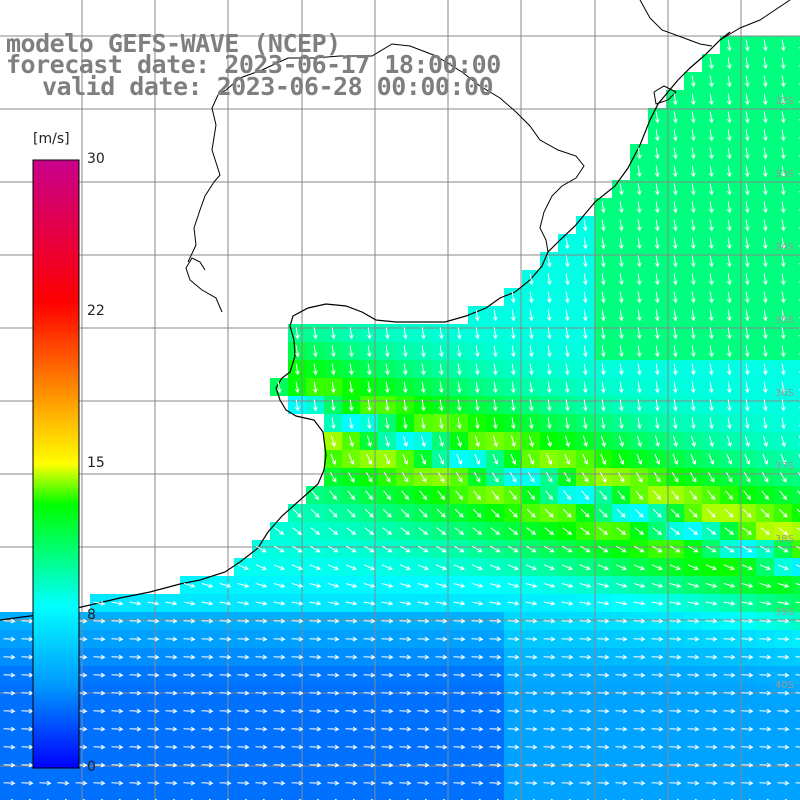  What do you see at coordinates (253, 64) in the screenshot?
I see `title-forecast-date: forecast date: 2023-06-17 18:00:00` at bounding box center [253, 64].